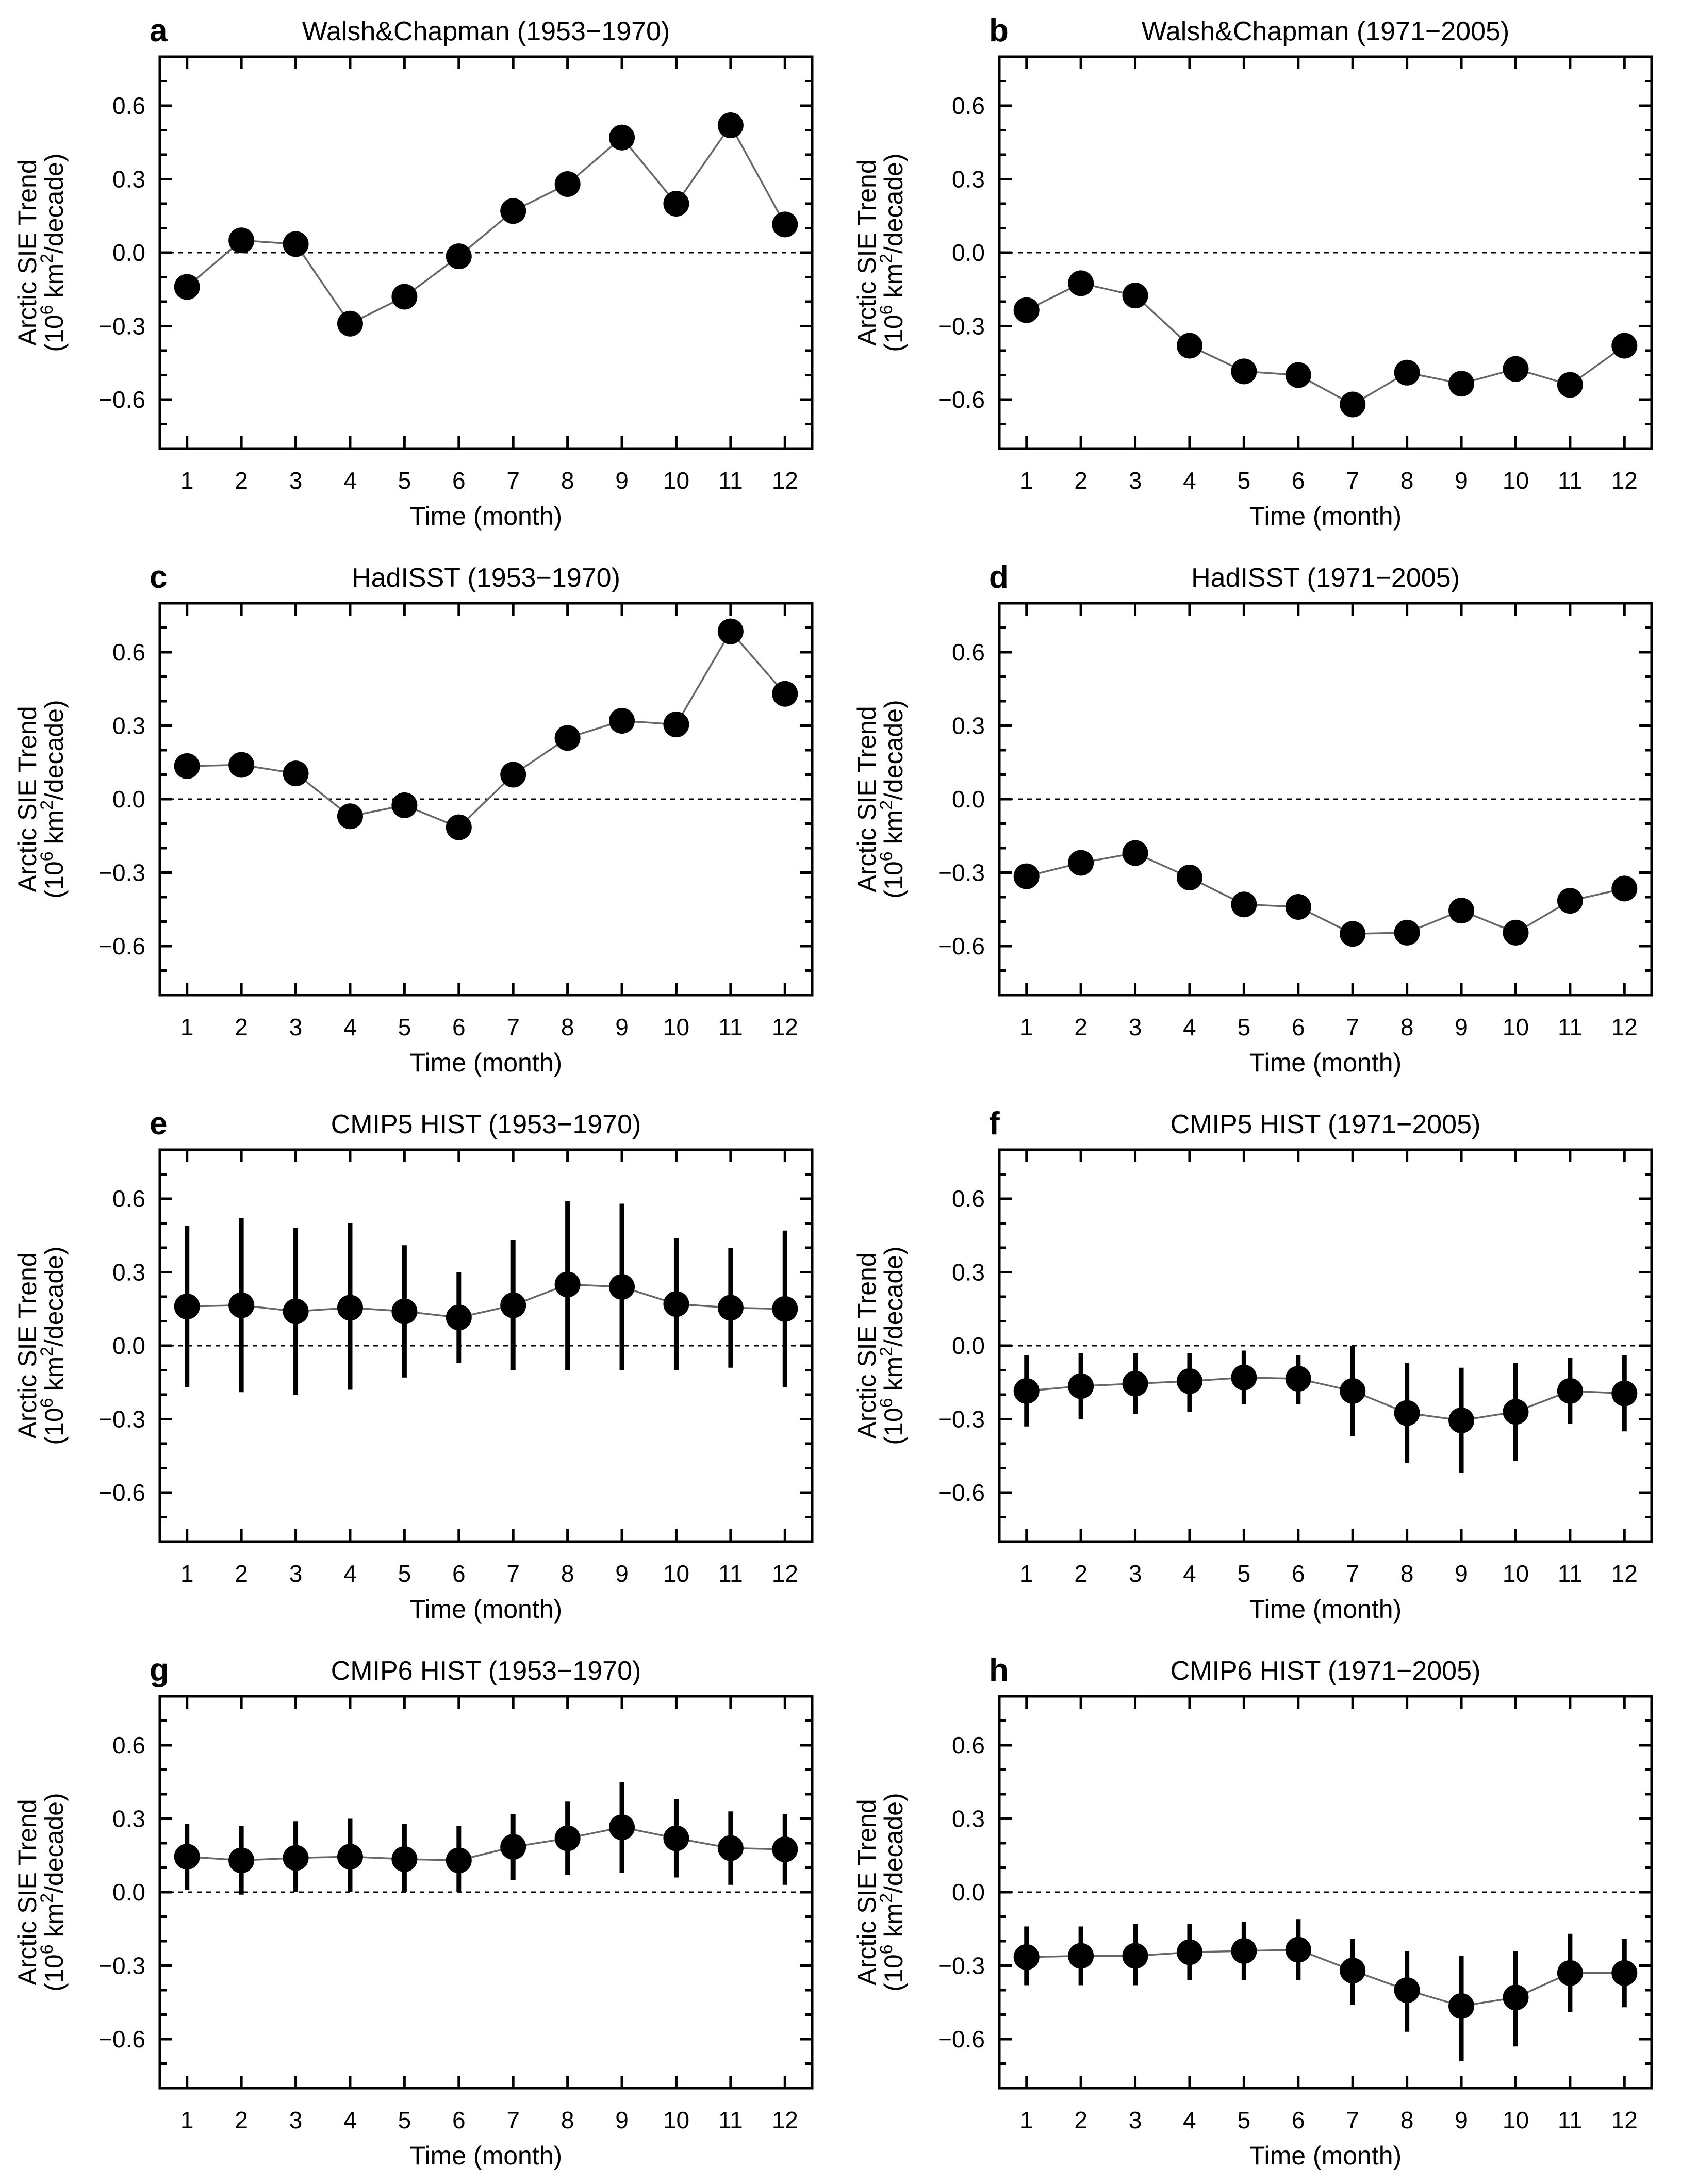 The height and width of the screenshot is (2184, 1681). What do you see at coordinates (241, 2120) in the screenshot?
I see `x-tick-label: 2` at bounding box center [241, 2120].